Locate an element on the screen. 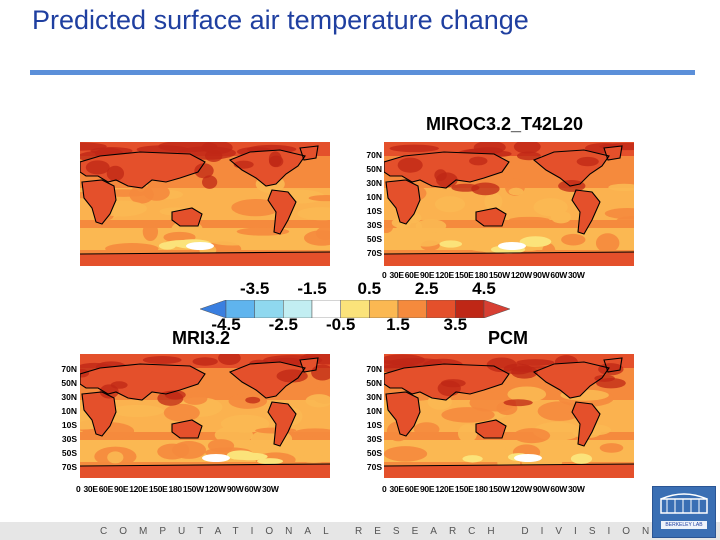 This screenshot has height=540, width=720. map-panel-mri is located at coordinates (205, 416).